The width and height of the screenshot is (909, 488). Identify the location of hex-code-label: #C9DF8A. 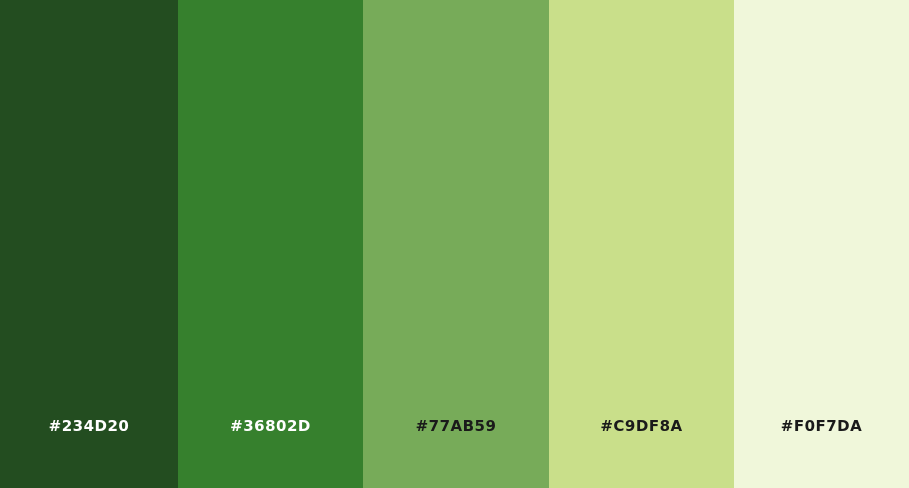
(641, 426).